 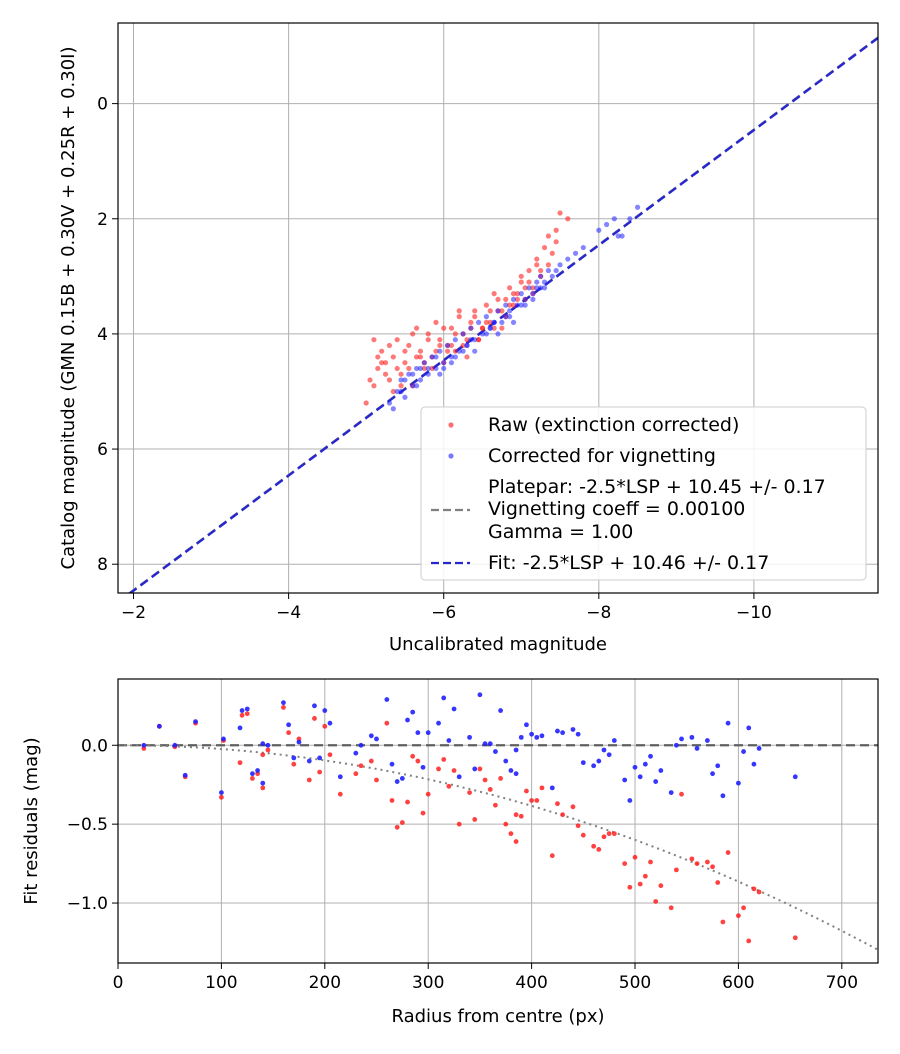 What do you see at coordinates (221, 983) in the screenshot?
I see `bottom-x-tick-label: 100` at bounding box center [221, 983].